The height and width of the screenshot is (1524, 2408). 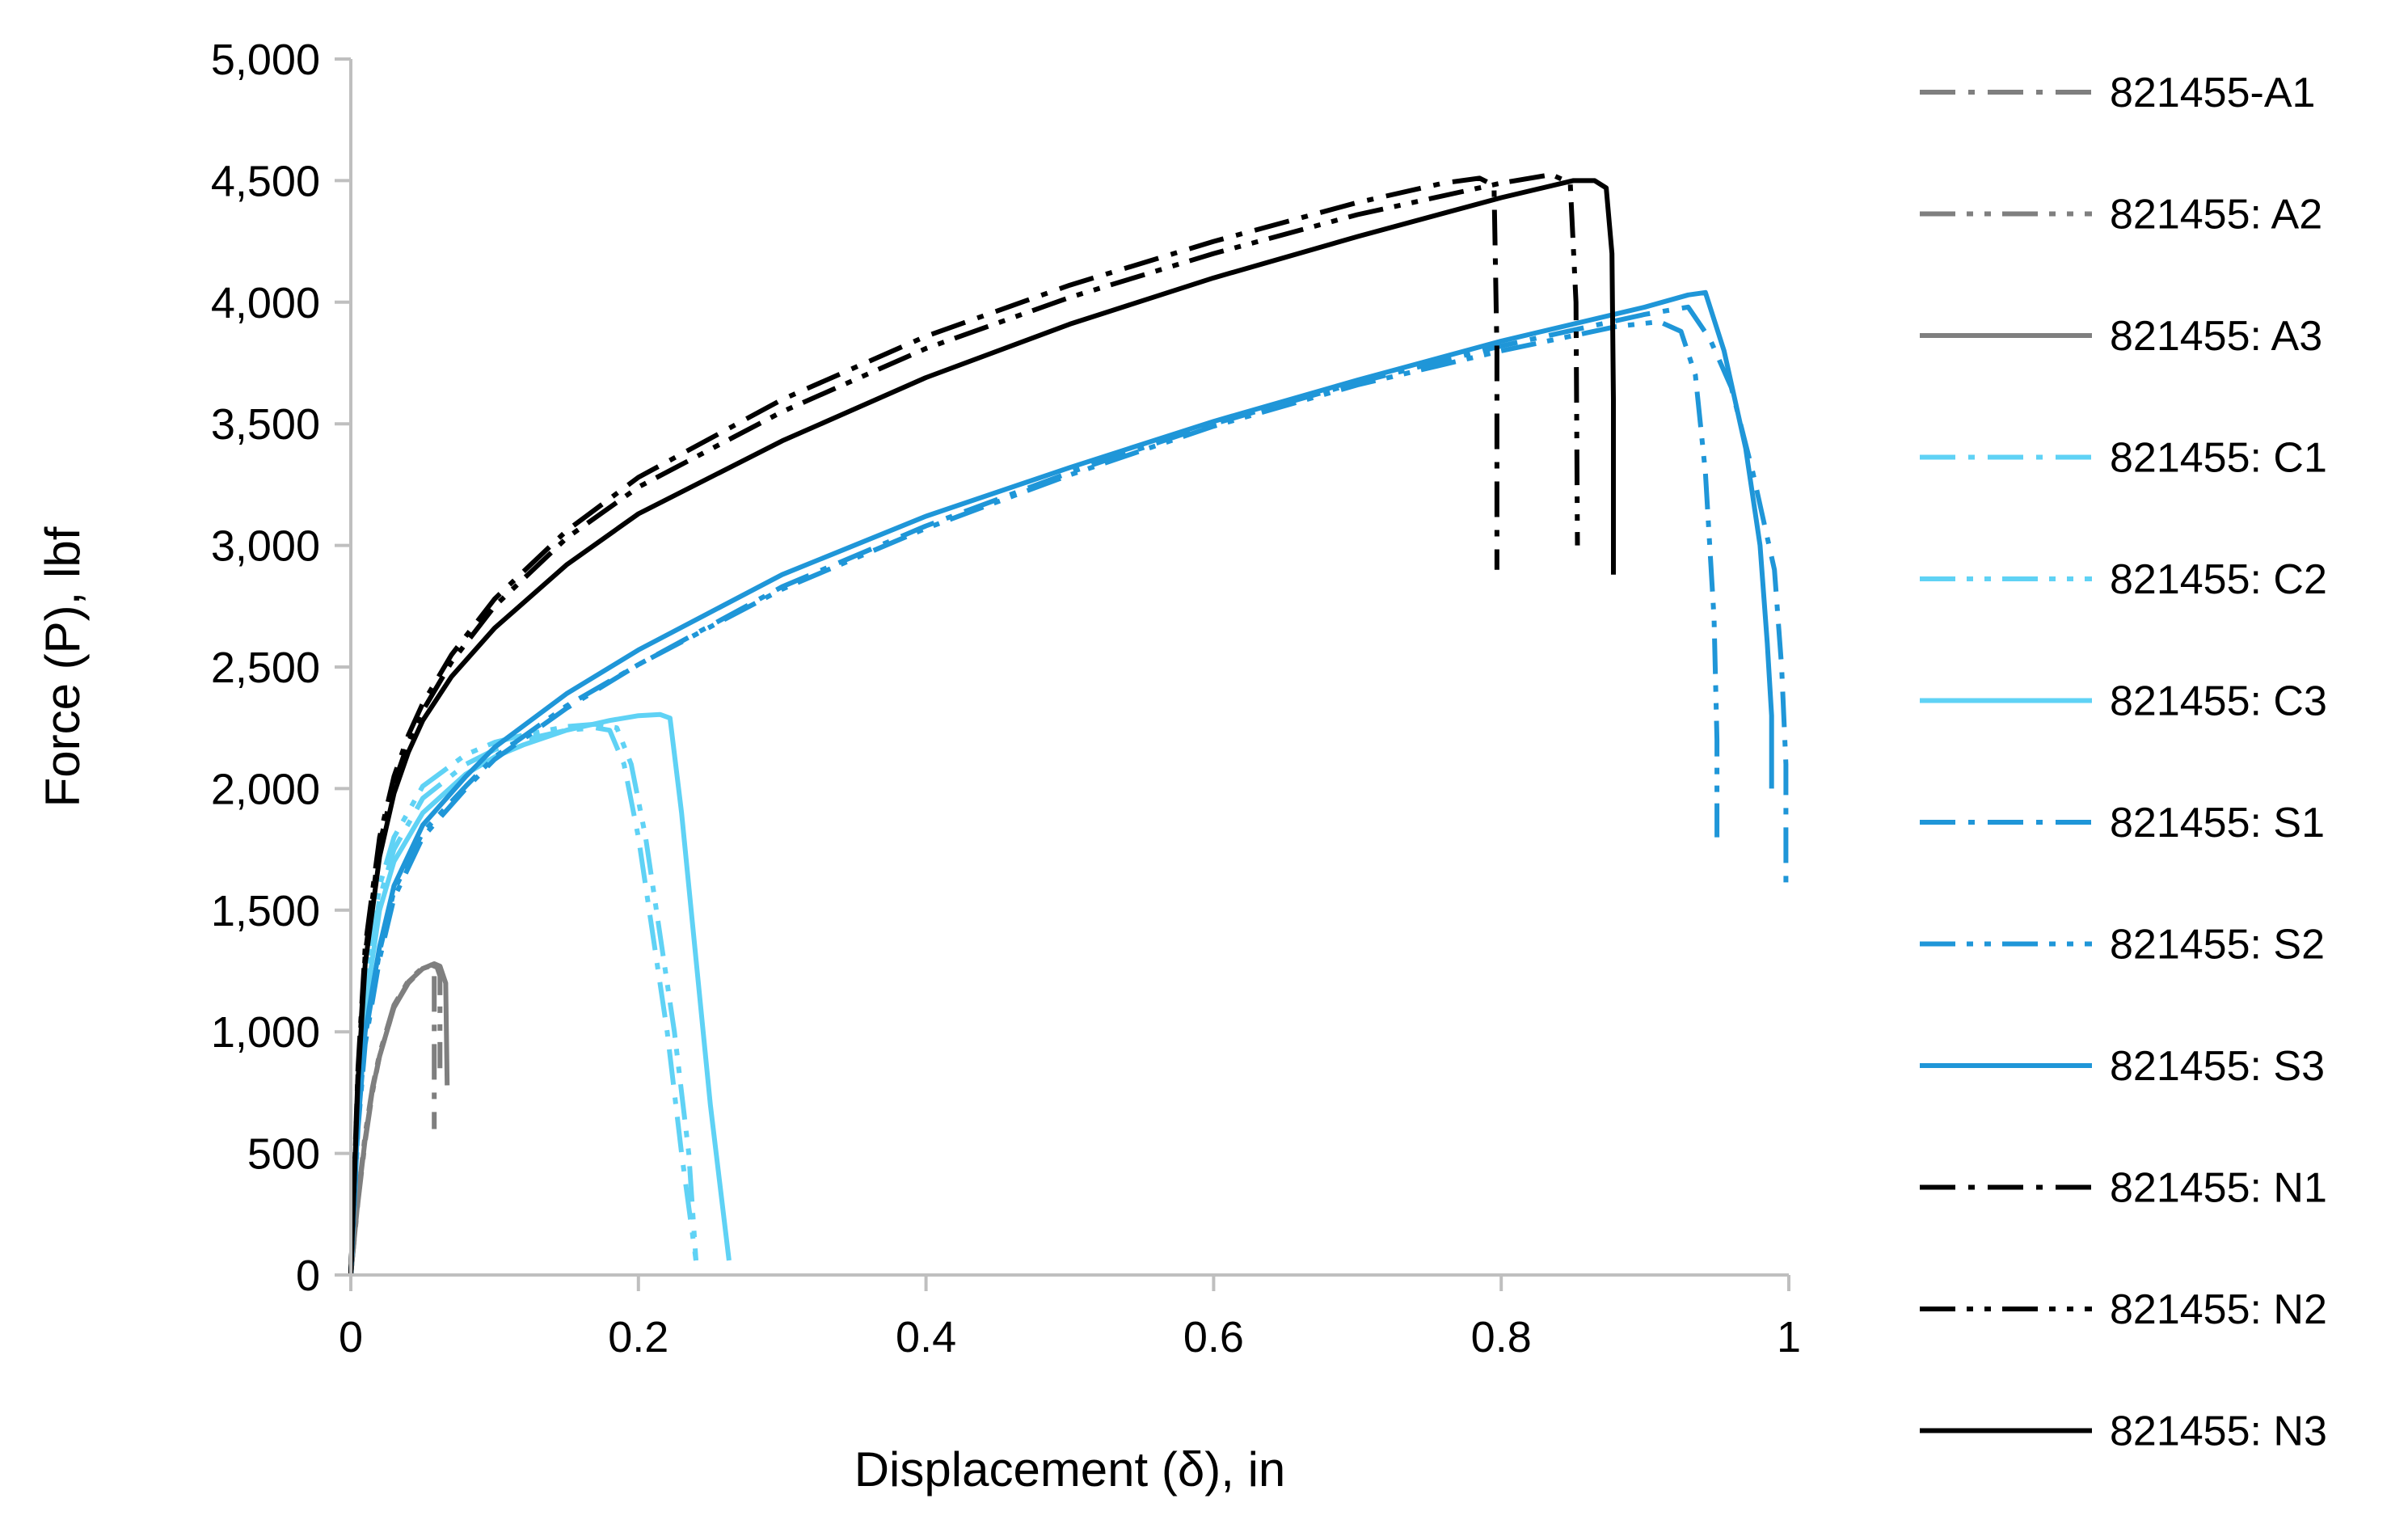 I want to click on legend-label: 821455: N2, so click(x=2218, y=1309).